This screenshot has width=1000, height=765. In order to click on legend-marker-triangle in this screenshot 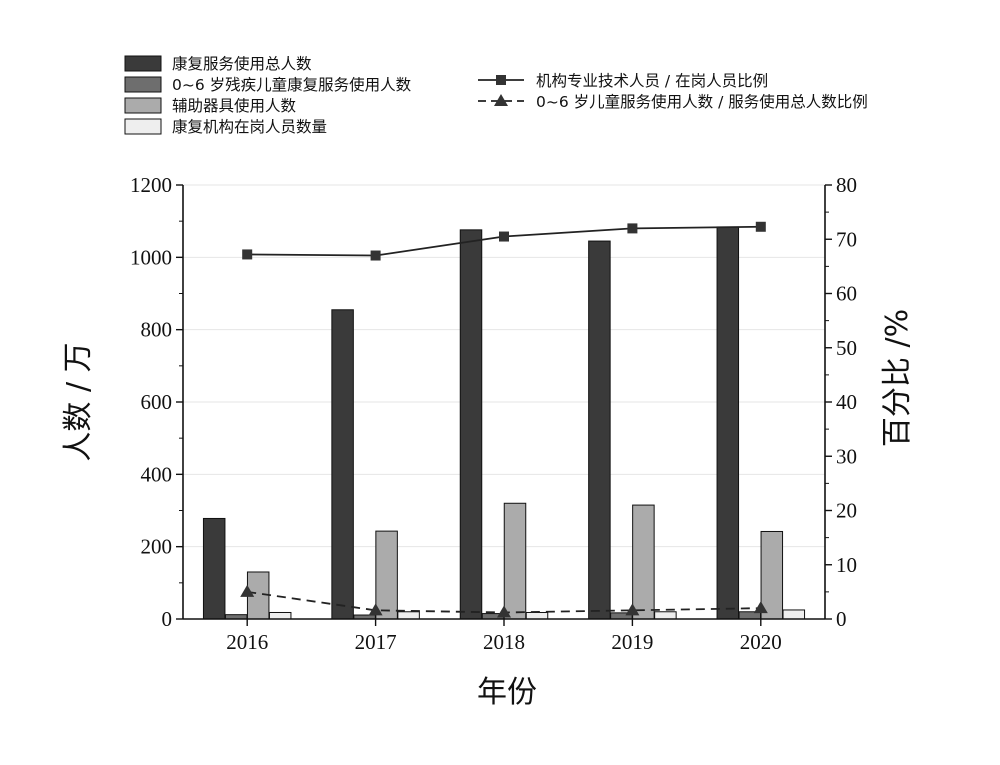, I will do `click(501, 100)`.